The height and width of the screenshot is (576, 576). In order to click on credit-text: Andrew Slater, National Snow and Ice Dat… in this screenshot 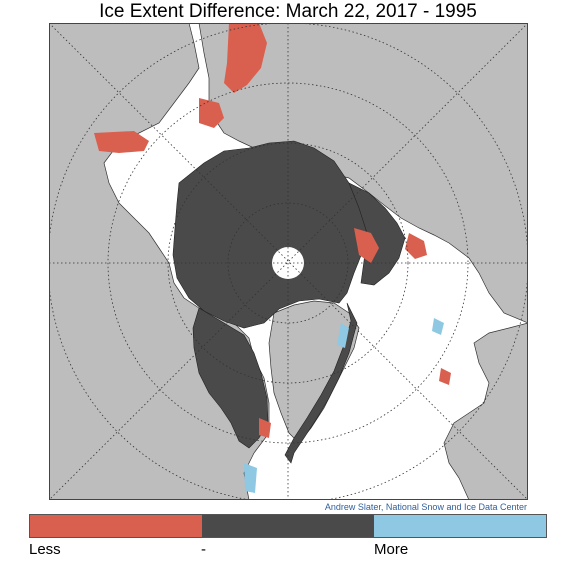, I will do `click(425, 507)`.